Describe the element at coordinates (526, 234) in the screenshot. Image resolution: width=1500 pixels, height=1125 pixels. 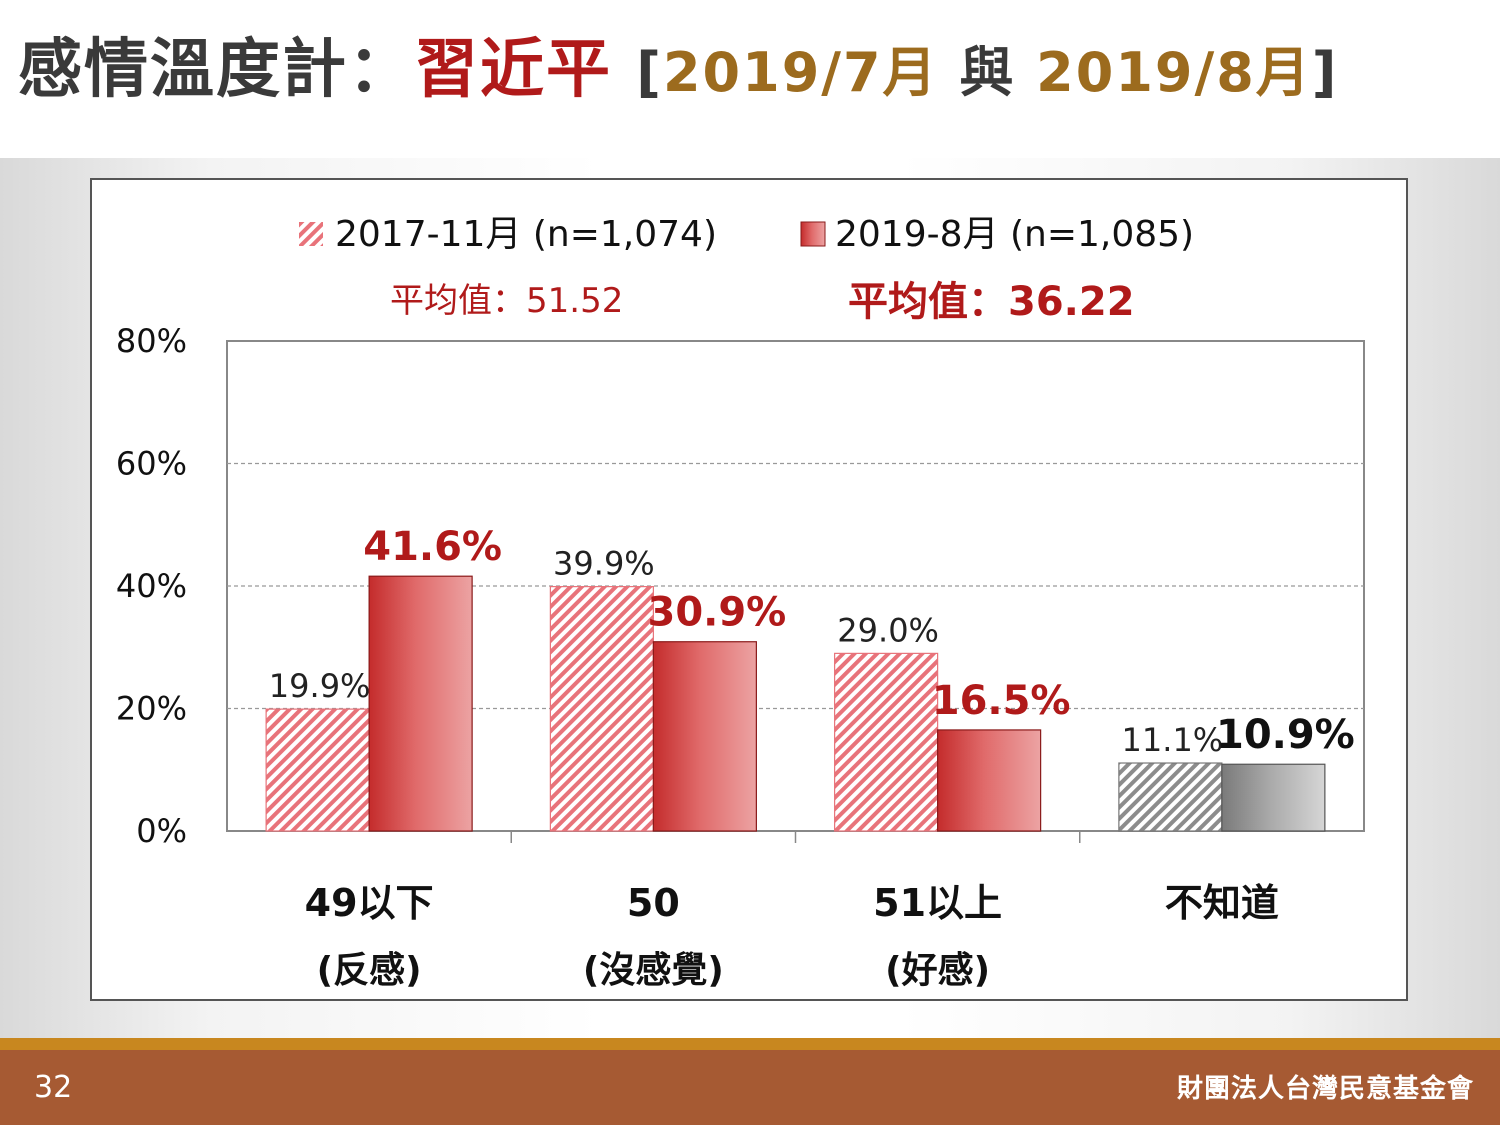
I see `legend-label-2017: 2017-11月 (n=1,074)` at that location.